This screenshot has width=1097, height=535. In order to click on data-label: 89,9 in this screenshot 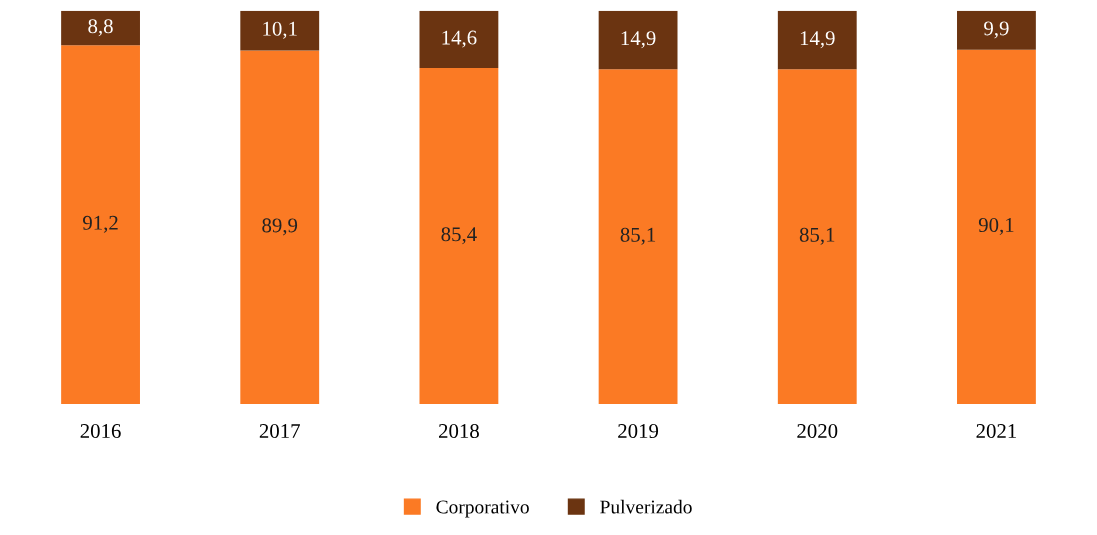, I will do `click(280, 227)`.